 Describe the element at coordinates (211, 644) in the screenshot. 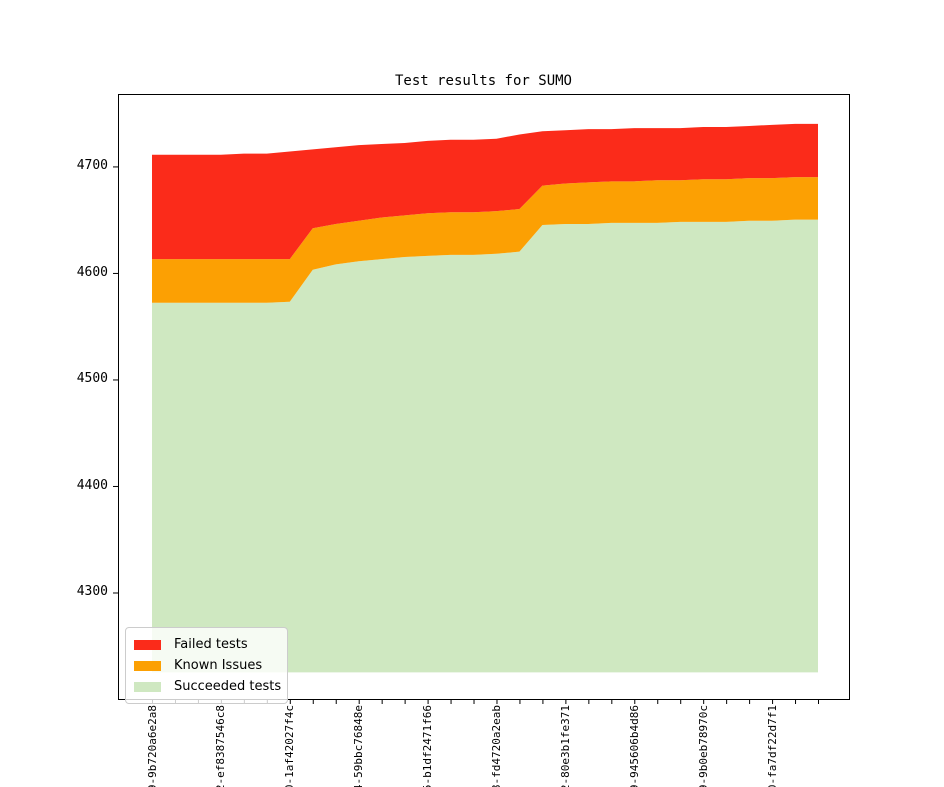

I see `legend-label: Failed tests` at that location.